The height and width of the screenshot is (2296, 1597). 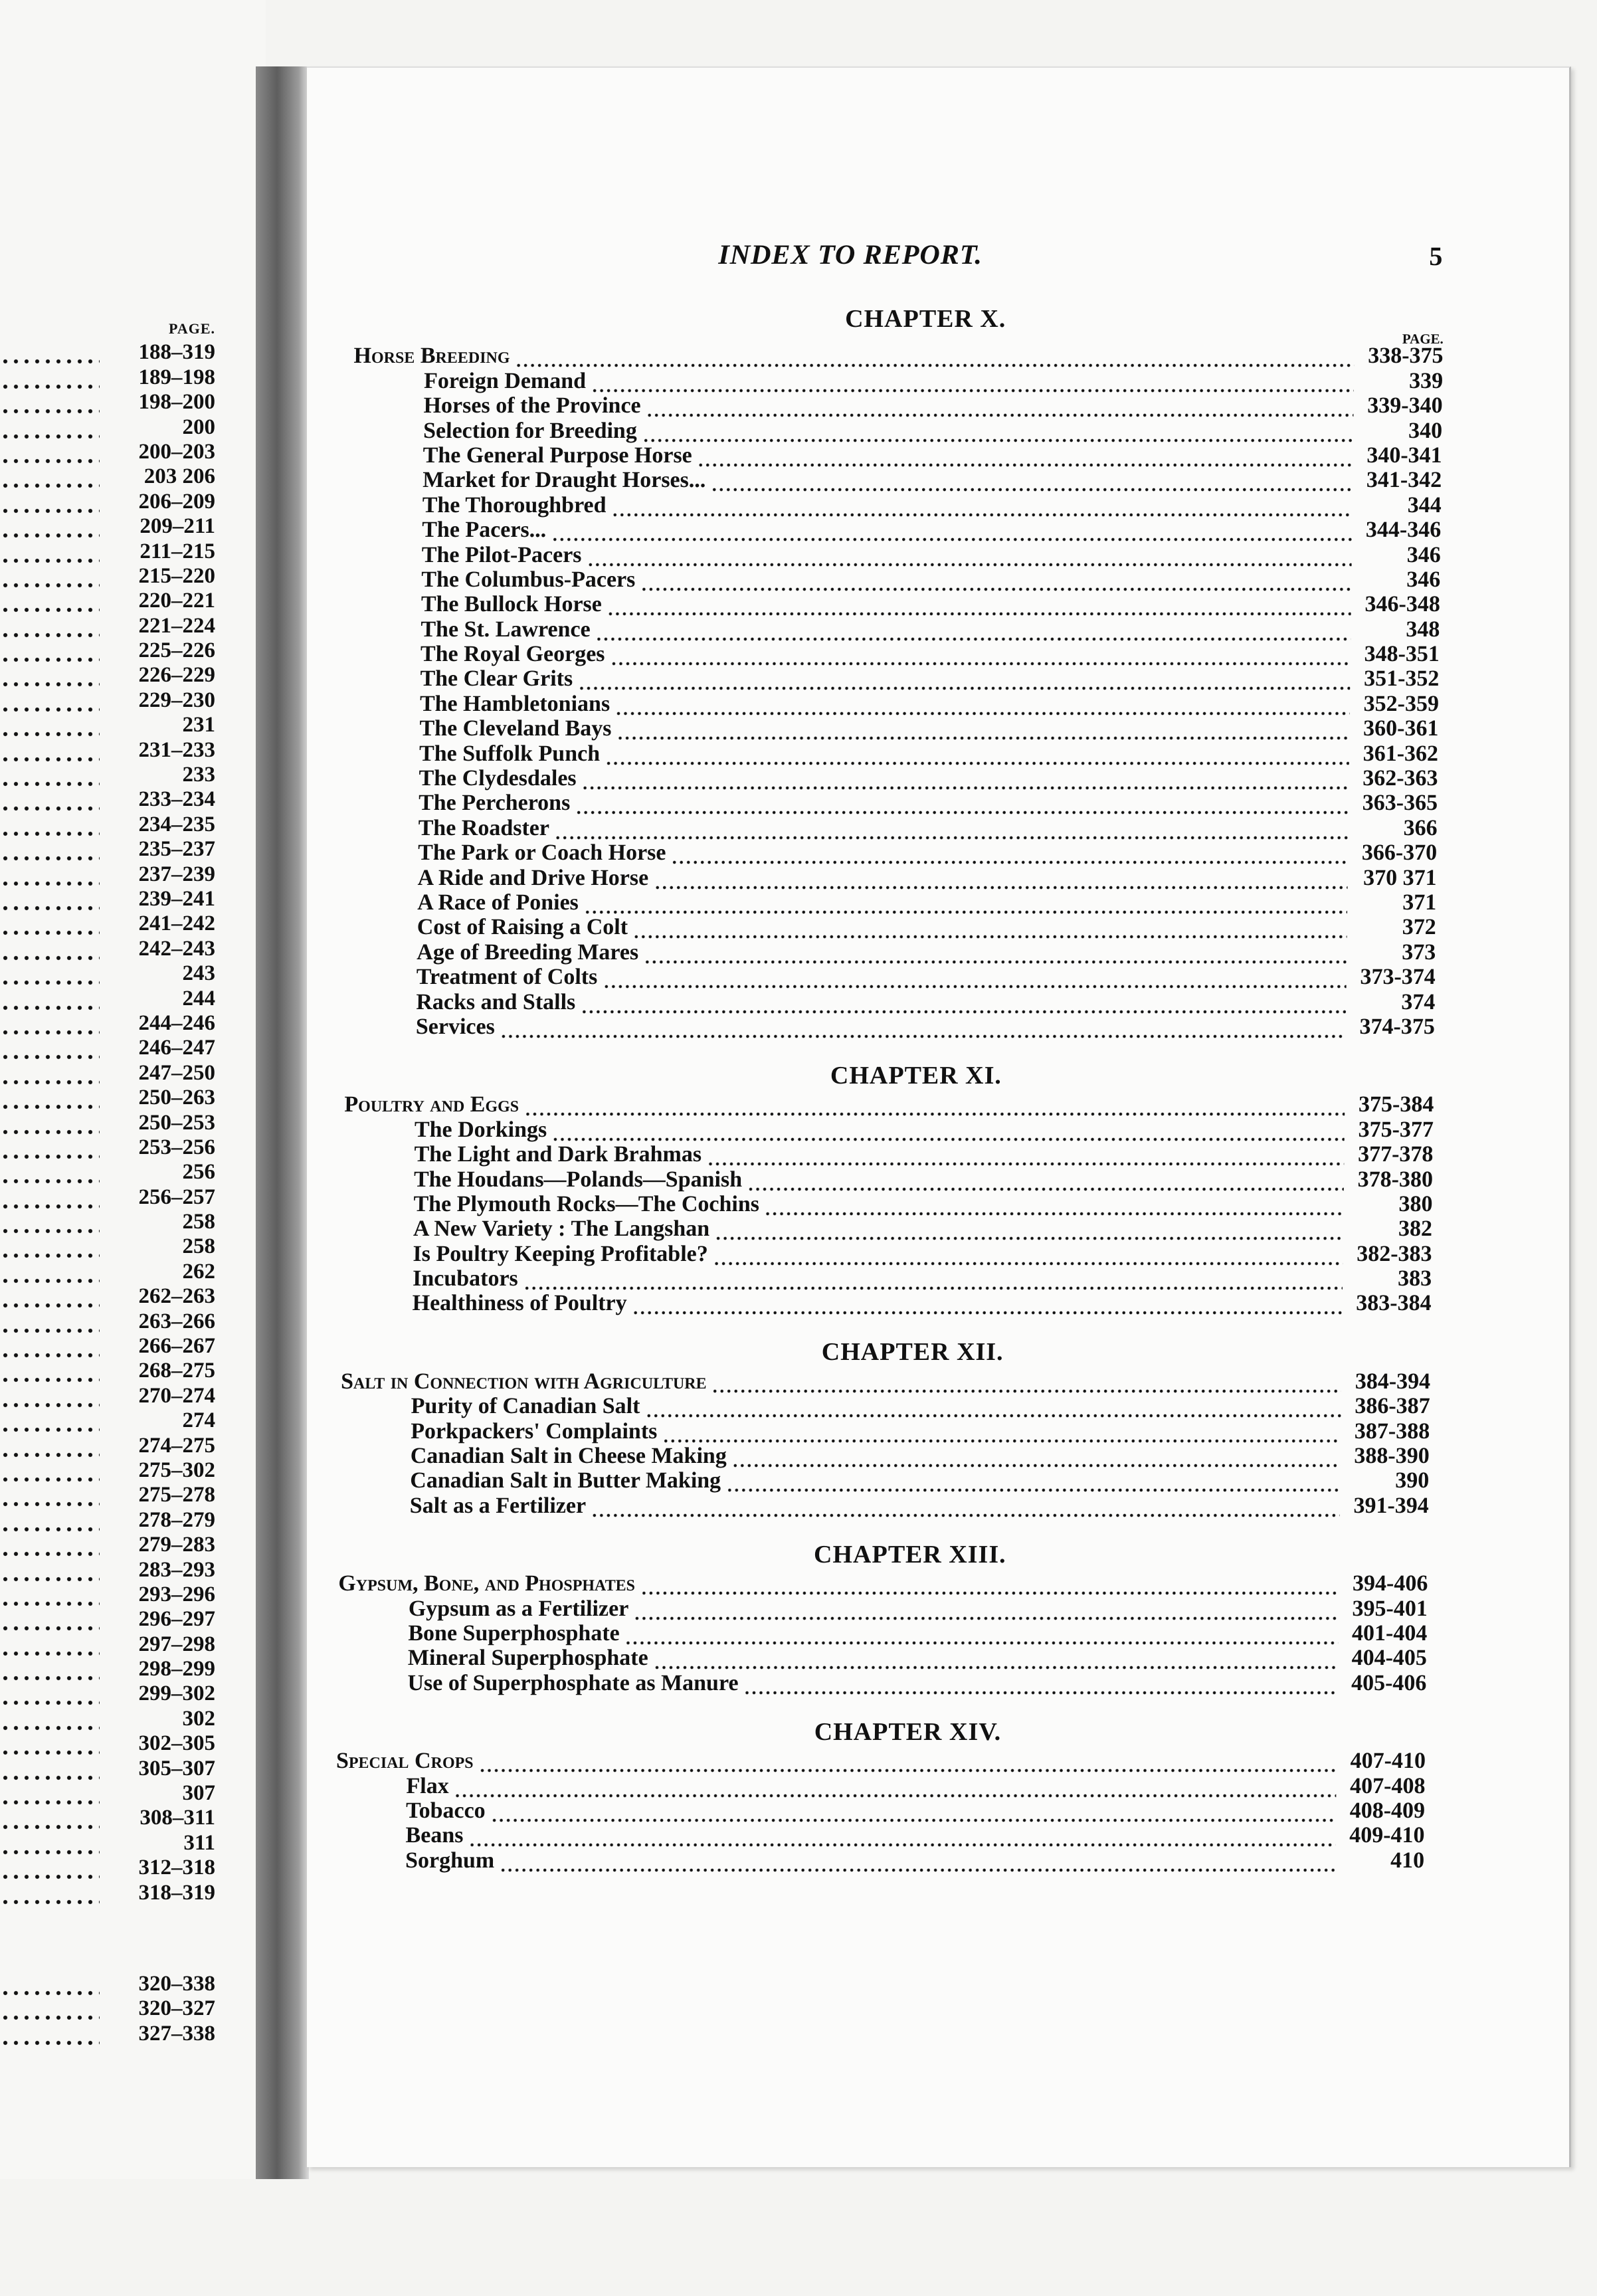 What do you see at coordinates (1395, 1154) in the screenshot?
I see `page-range: 377-378` at bounding box center [1395, 1154].